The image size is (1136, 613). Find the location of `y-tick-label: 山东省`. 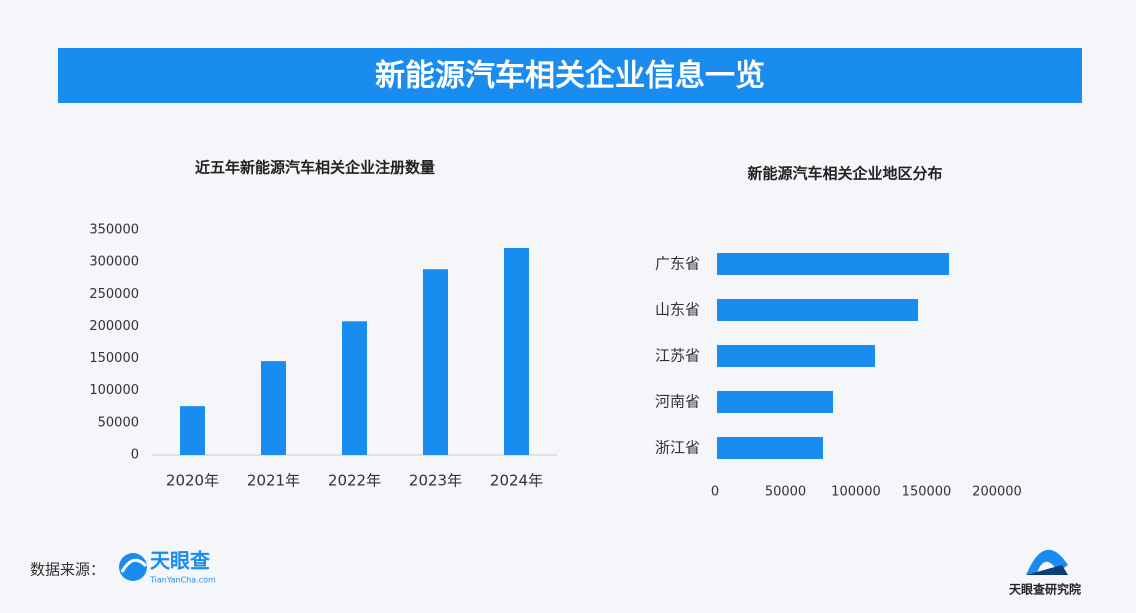

y-tick-label: 山东省 is located at coordinates (677, 310).